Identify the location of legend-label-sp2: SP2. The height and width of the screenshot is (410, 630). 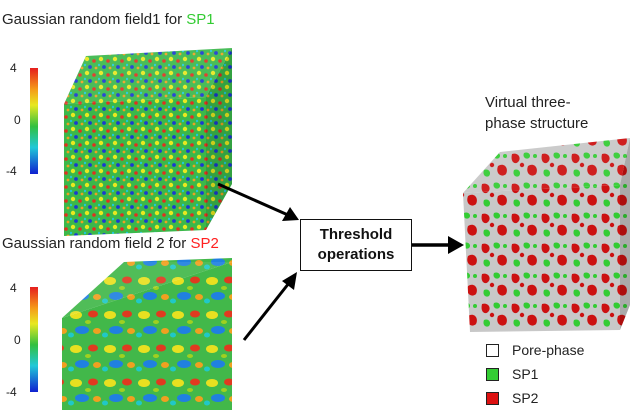
(525, 398).